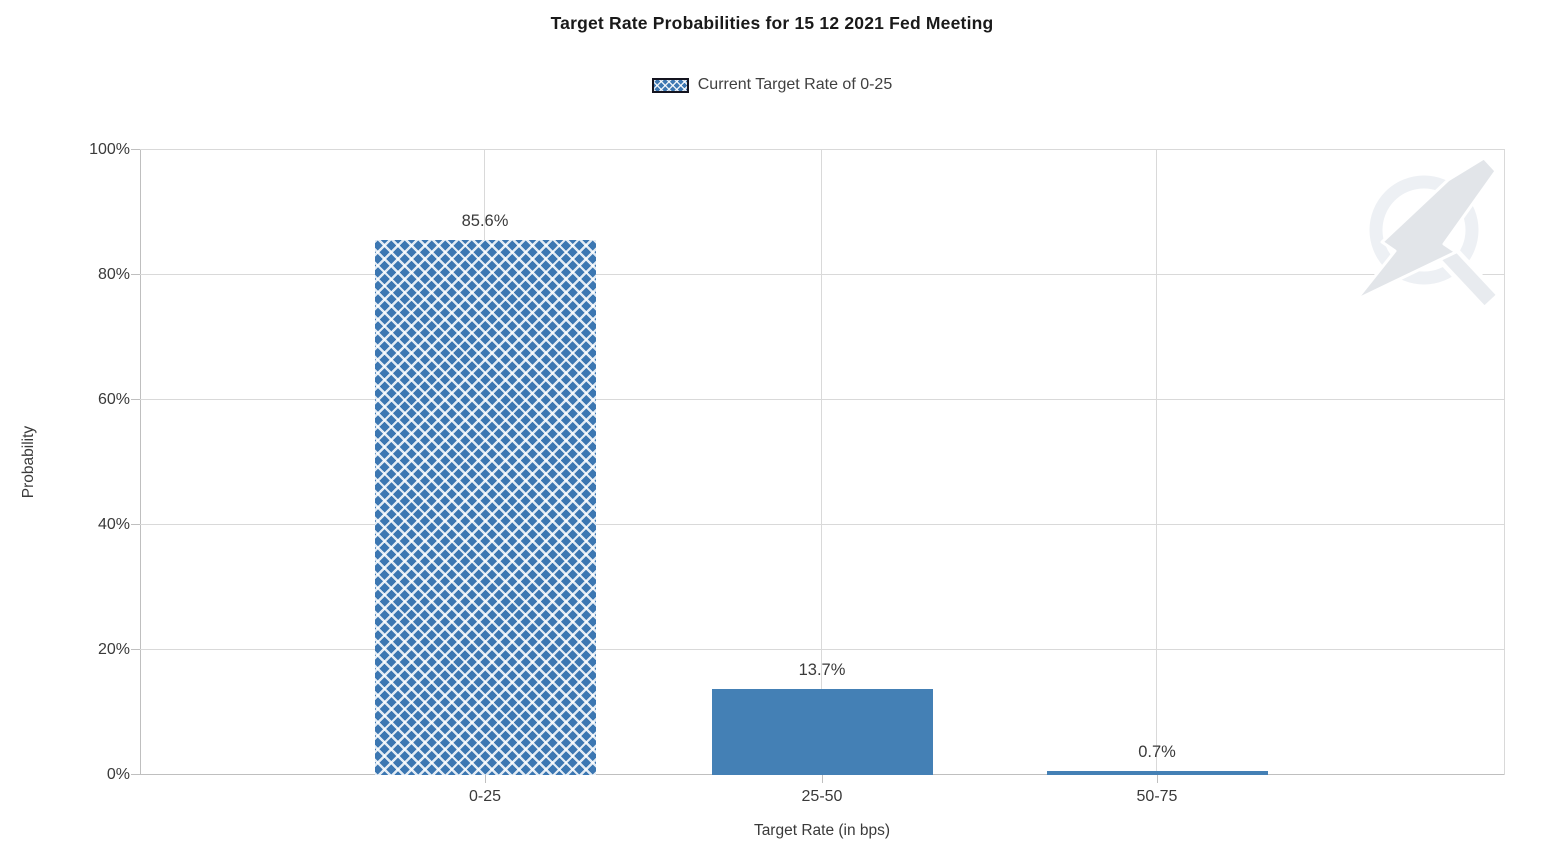 This screenshot has height=856, width=1544. What do you see at coordinates (140, 462) in the screenshot?
I see `y-axis-line` at bounding box center [140, 462].